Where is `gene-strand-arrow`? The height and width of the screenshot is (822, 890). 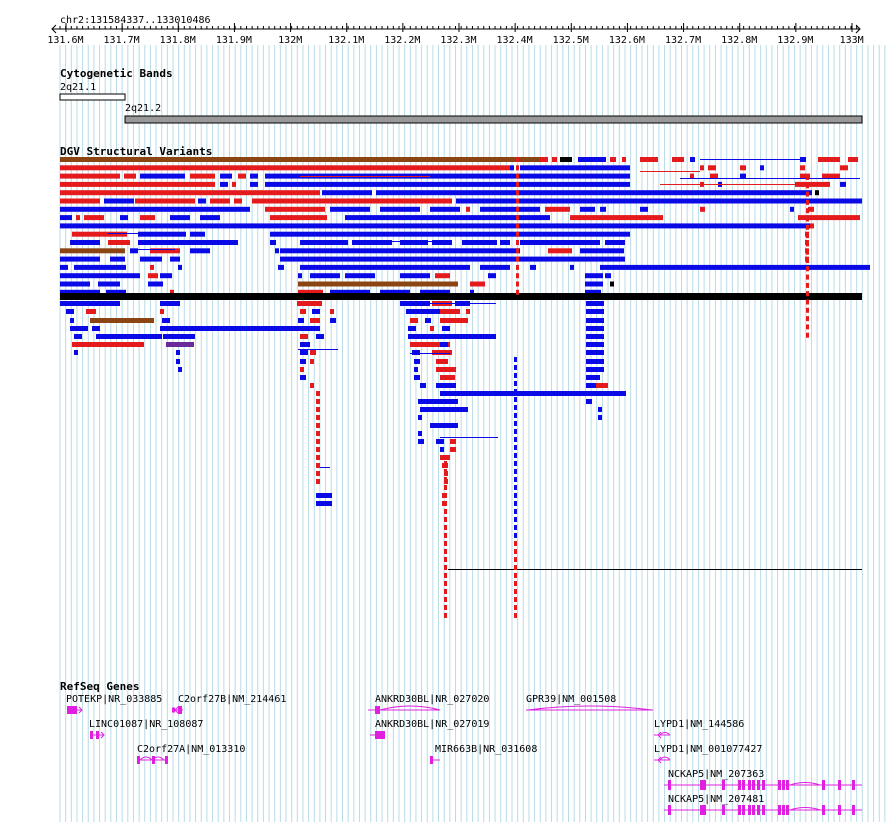 gene-strand-arrow is located at coordinates (659, 760).